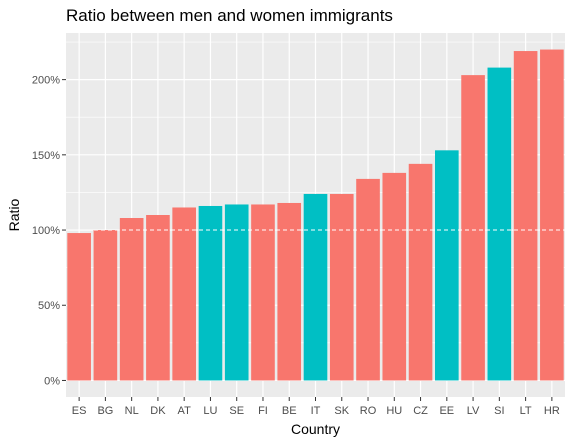  I want to click on y-tick-label: 0%, so click(52, 381).